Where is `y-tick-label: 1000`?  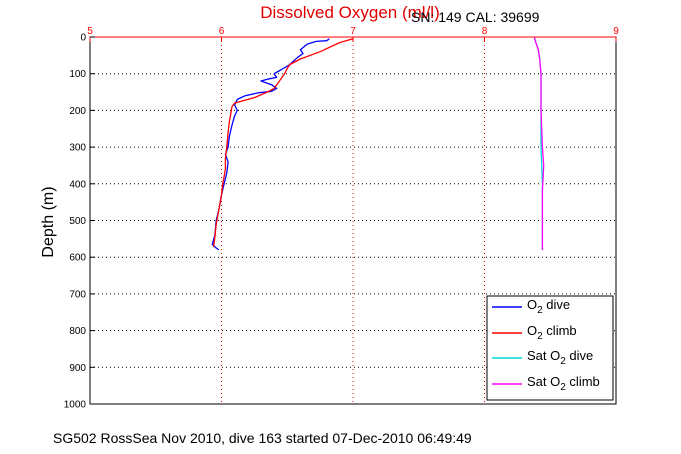 y-tick-label: 1000 is located at coordinates (75, 405).